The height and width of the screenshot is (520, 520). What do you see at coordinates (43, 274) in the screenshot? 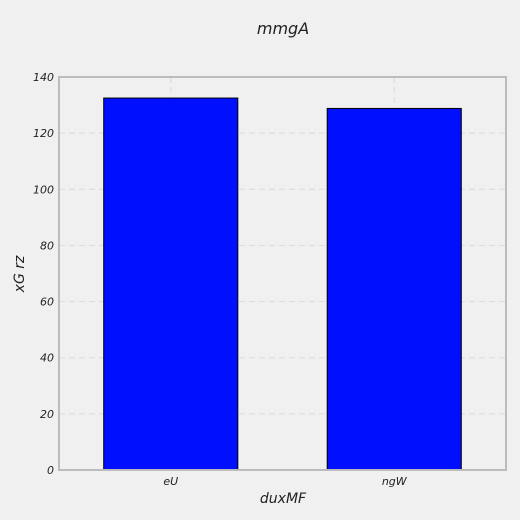
I see `y-tick-labels: 0 20 40 60 80 100 120 140` at bounding box center [43, 274].